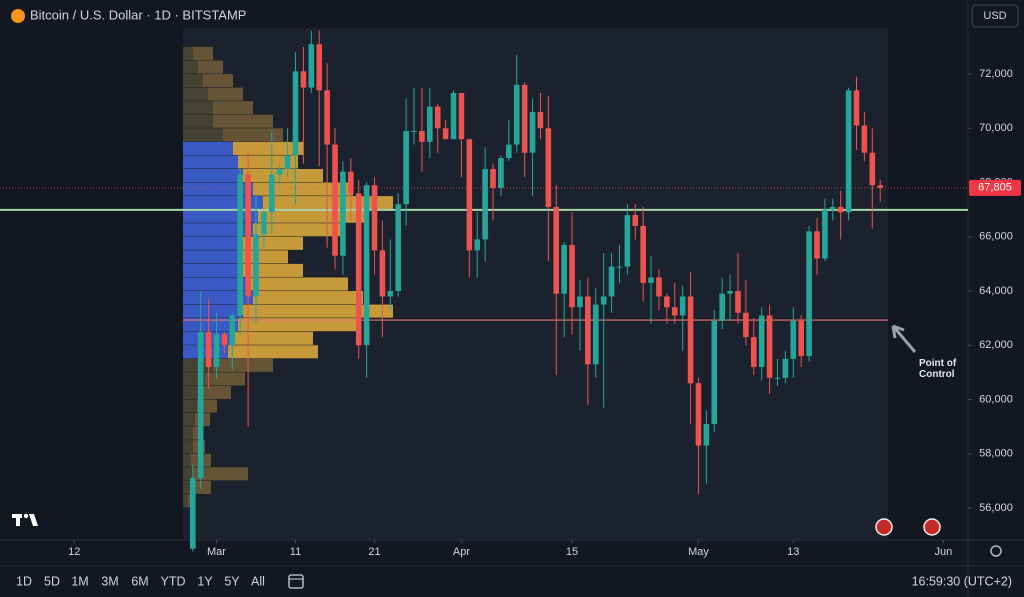 The image size is (1024, 597). Describe the element at coordinates (996, 237) in the screenshot. I see `y-tick-label: 66,000` at that location.